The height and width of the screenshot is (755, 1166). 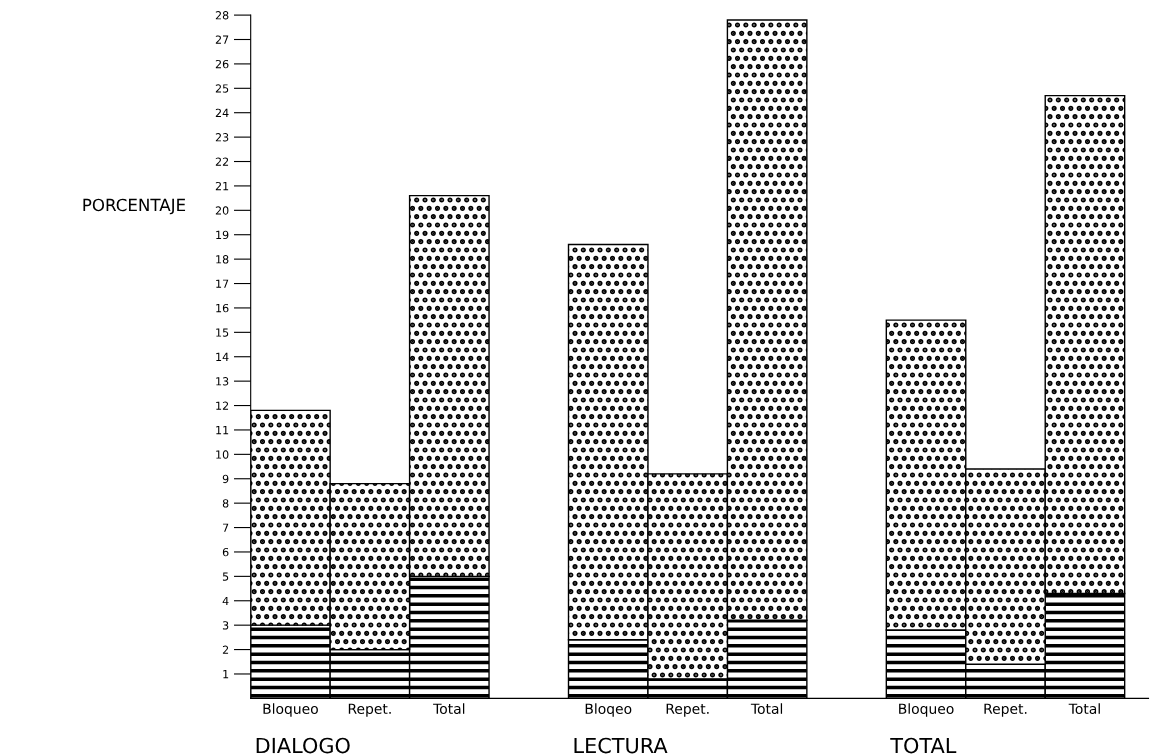 I want to click on y-tick-label: 19, so click(x=222, y=235).